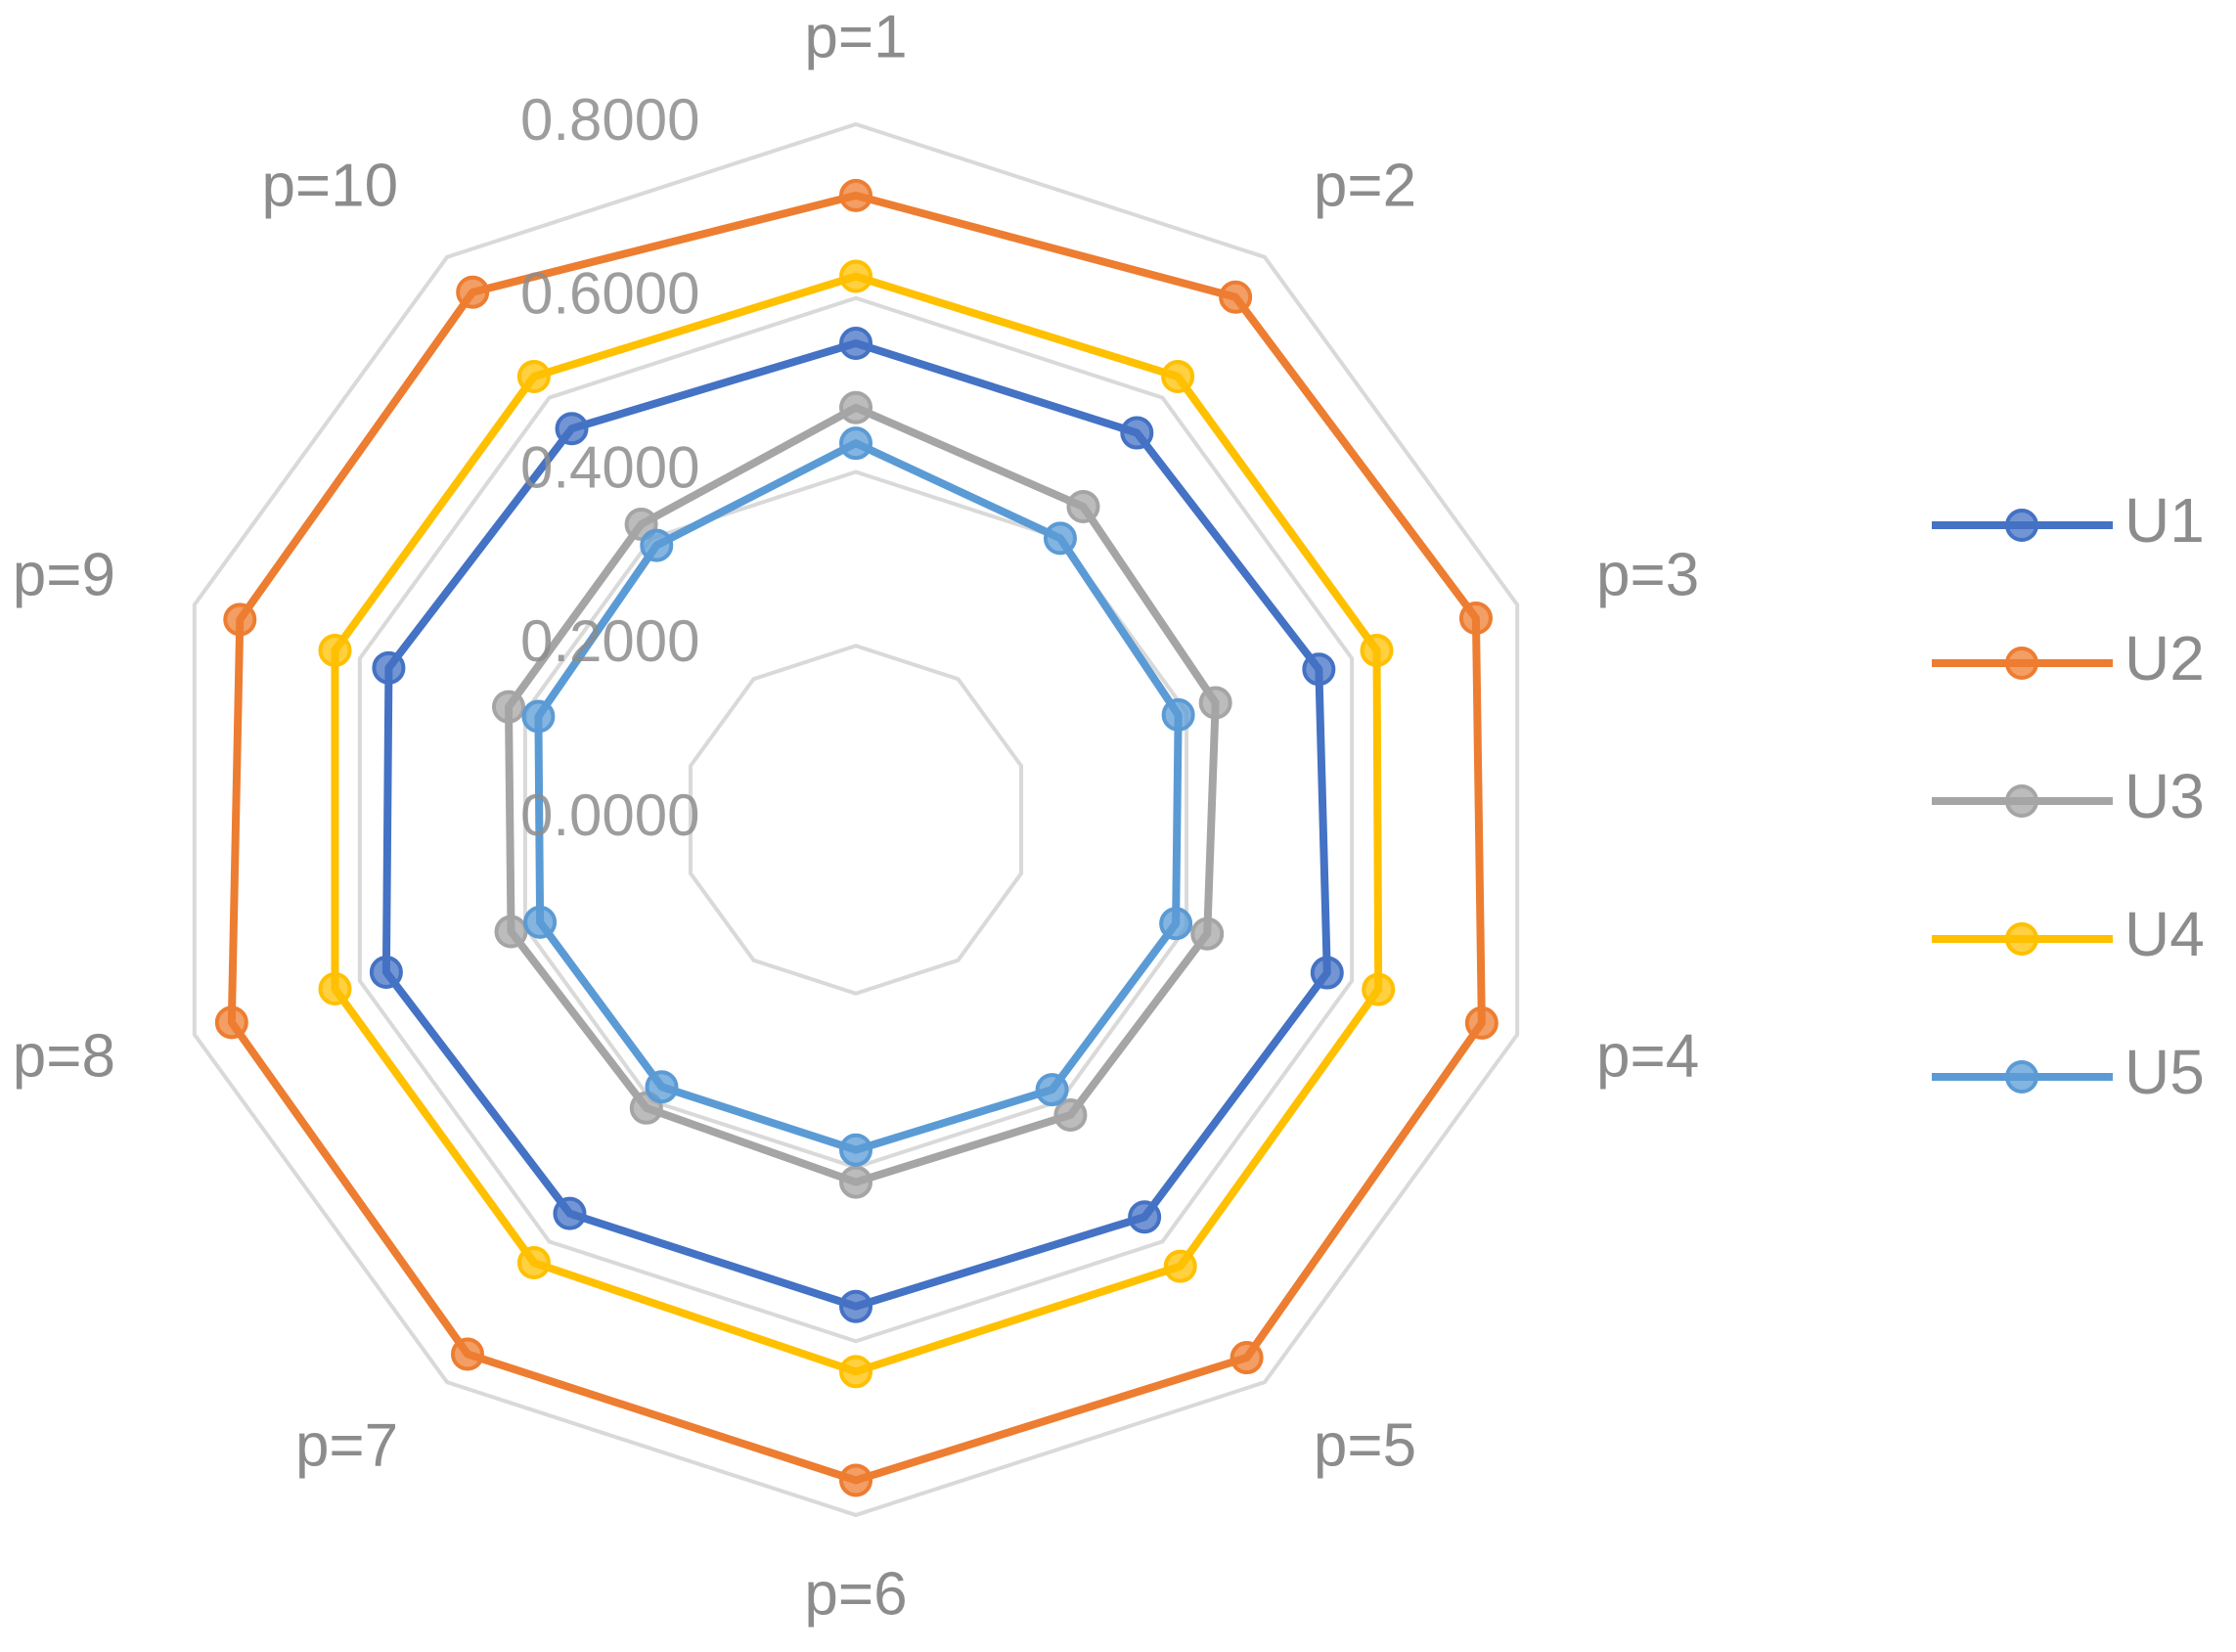  Describe the element at coordinates (330, 186) in the screenshot. I see `category-label: p=10` at that location.